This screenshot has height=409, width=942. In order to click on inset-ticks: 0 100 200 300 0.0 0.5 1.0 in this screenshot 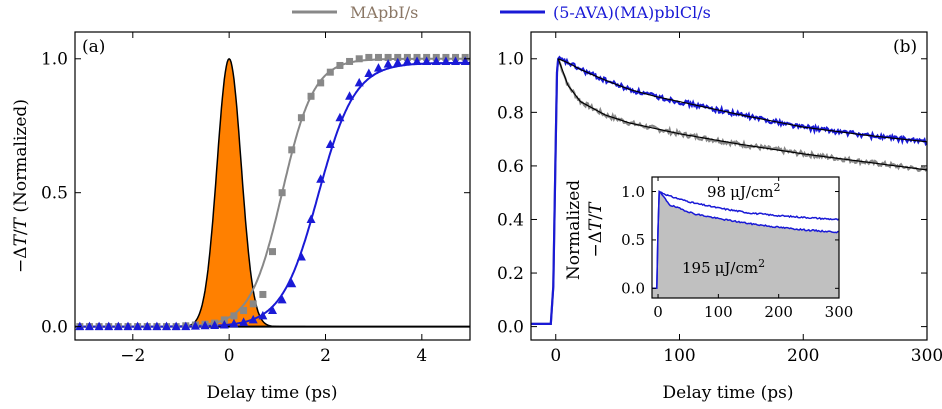, I will do `click(737, 249)`.